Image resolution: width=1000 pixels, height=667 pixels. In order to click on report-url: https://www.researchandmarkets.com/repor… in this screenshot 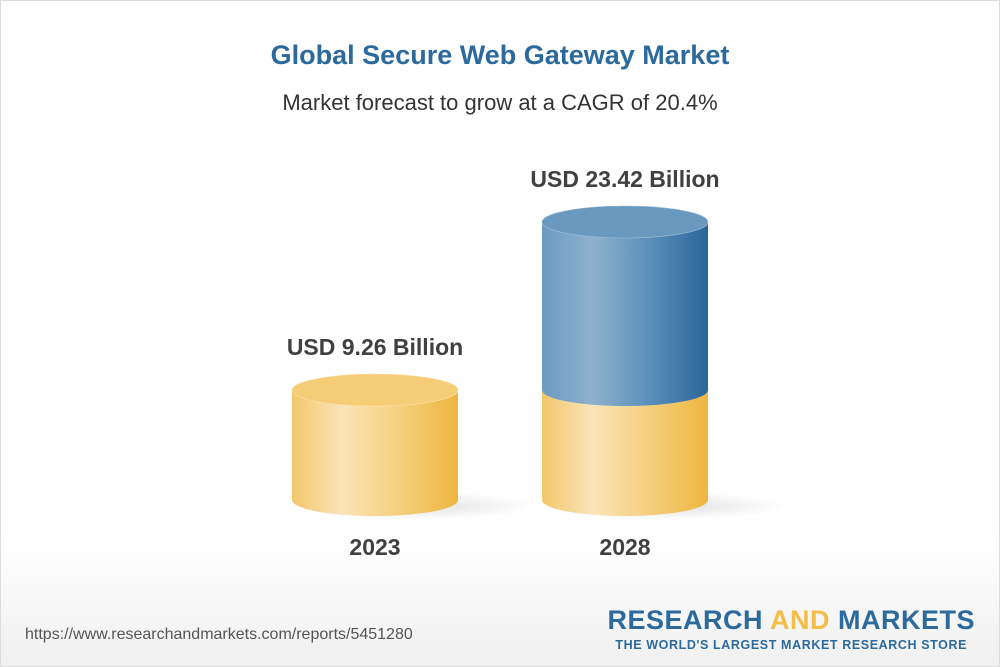, I will do `click(219, 634)`.